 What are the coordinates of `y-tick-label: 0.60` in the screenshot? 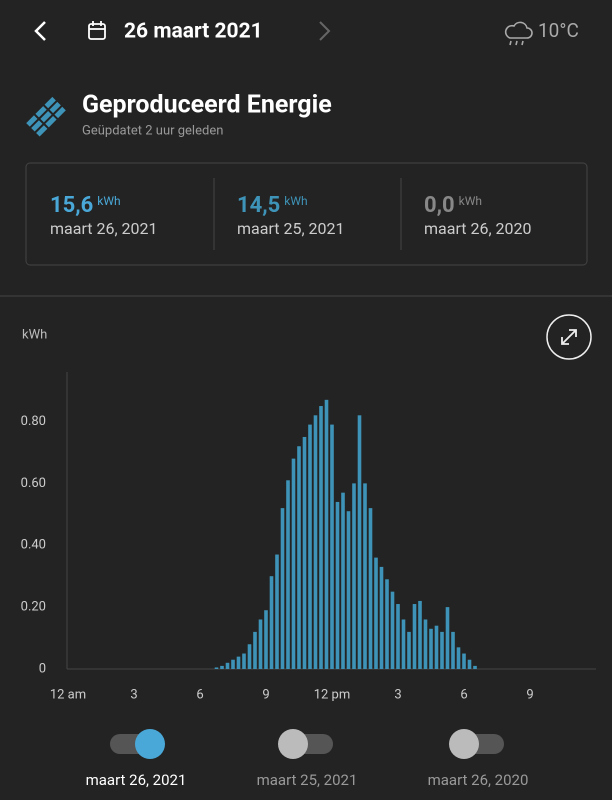 It's located at (33, 483).